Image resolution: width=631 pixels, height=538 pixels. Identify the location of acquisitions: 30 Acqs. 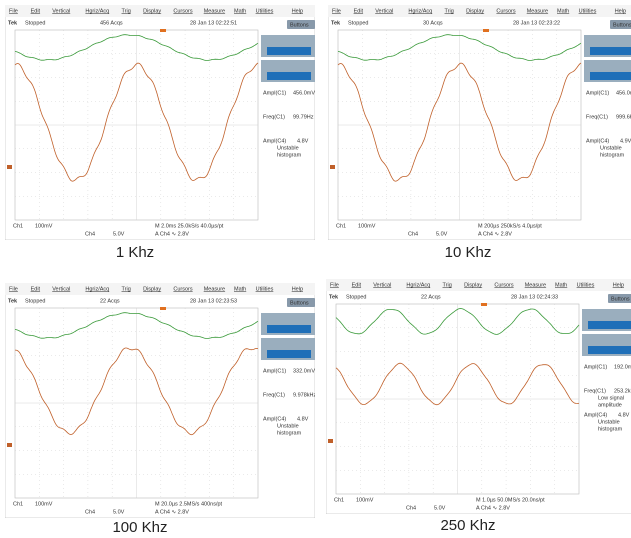
(433, 23).